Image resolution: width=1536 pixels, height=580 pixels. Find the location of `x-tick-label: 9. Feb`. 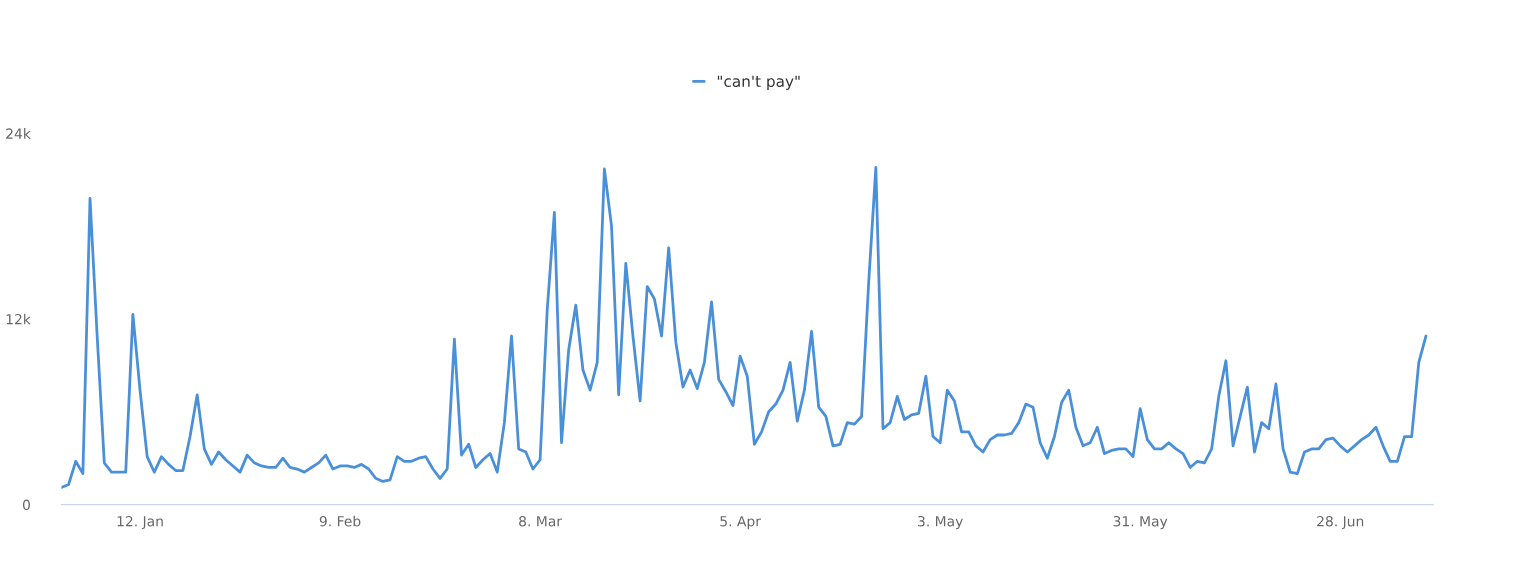

x-tick-label: 9. Feb is located at coordinates (340, 521).